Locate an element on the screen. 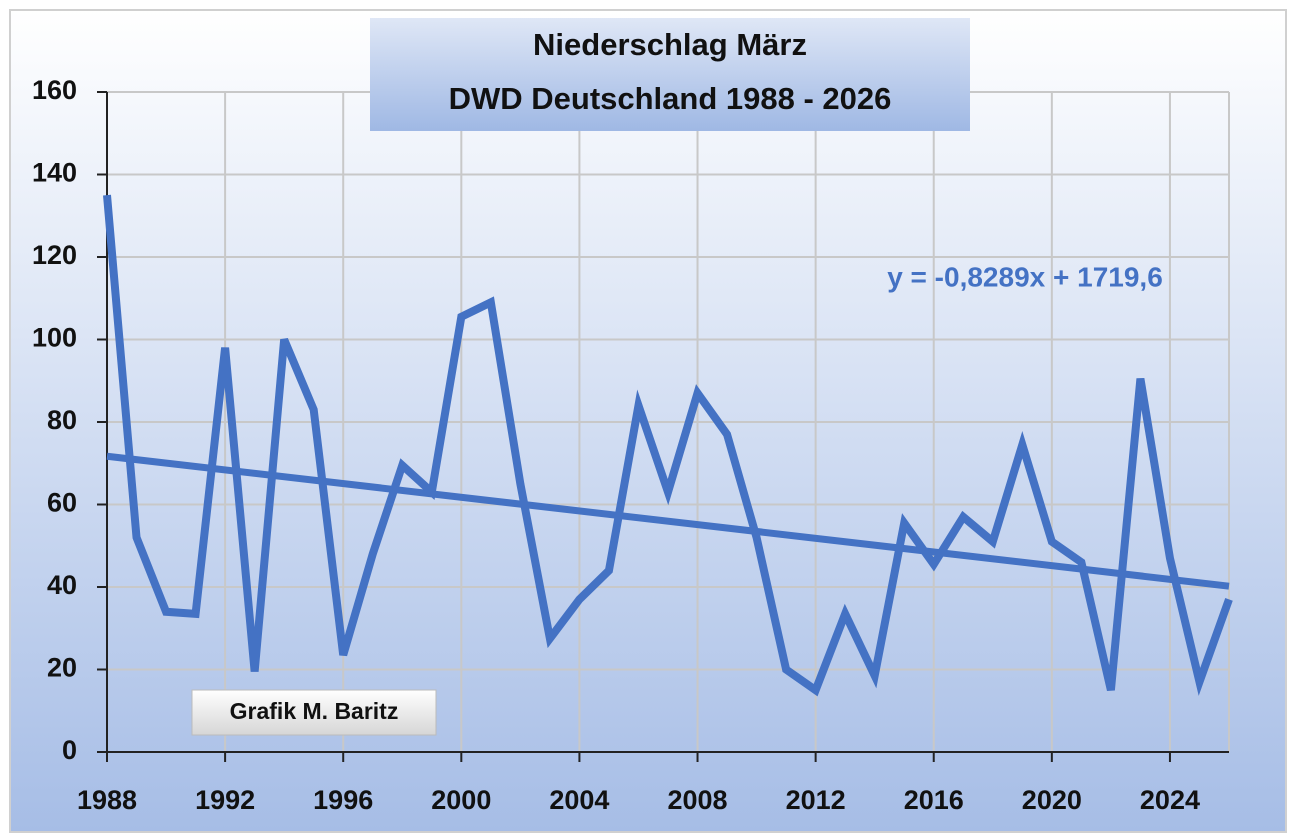  y-tick-label: 140 is located at coordinates (54, 173).